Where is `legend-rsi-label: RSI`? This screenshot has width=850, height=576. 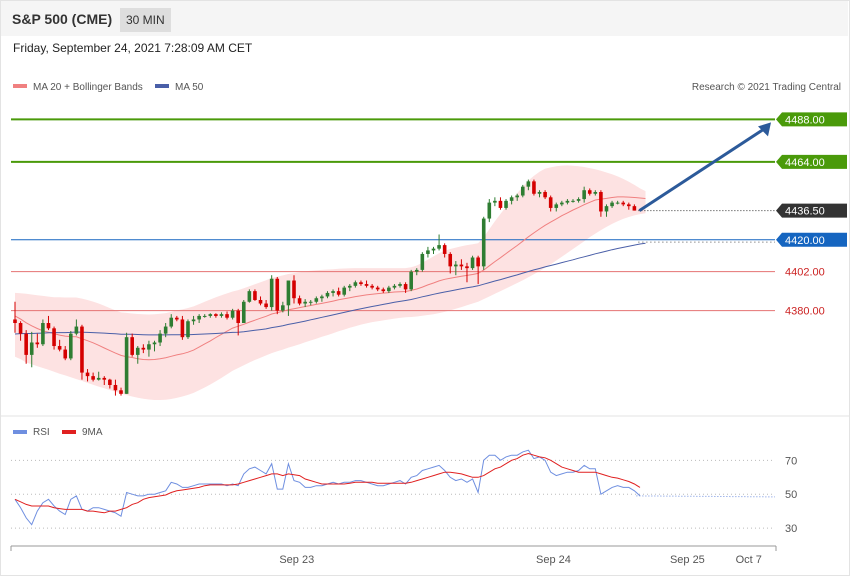
legend-rsi-label: RSI is located at coordinates (41, 432).